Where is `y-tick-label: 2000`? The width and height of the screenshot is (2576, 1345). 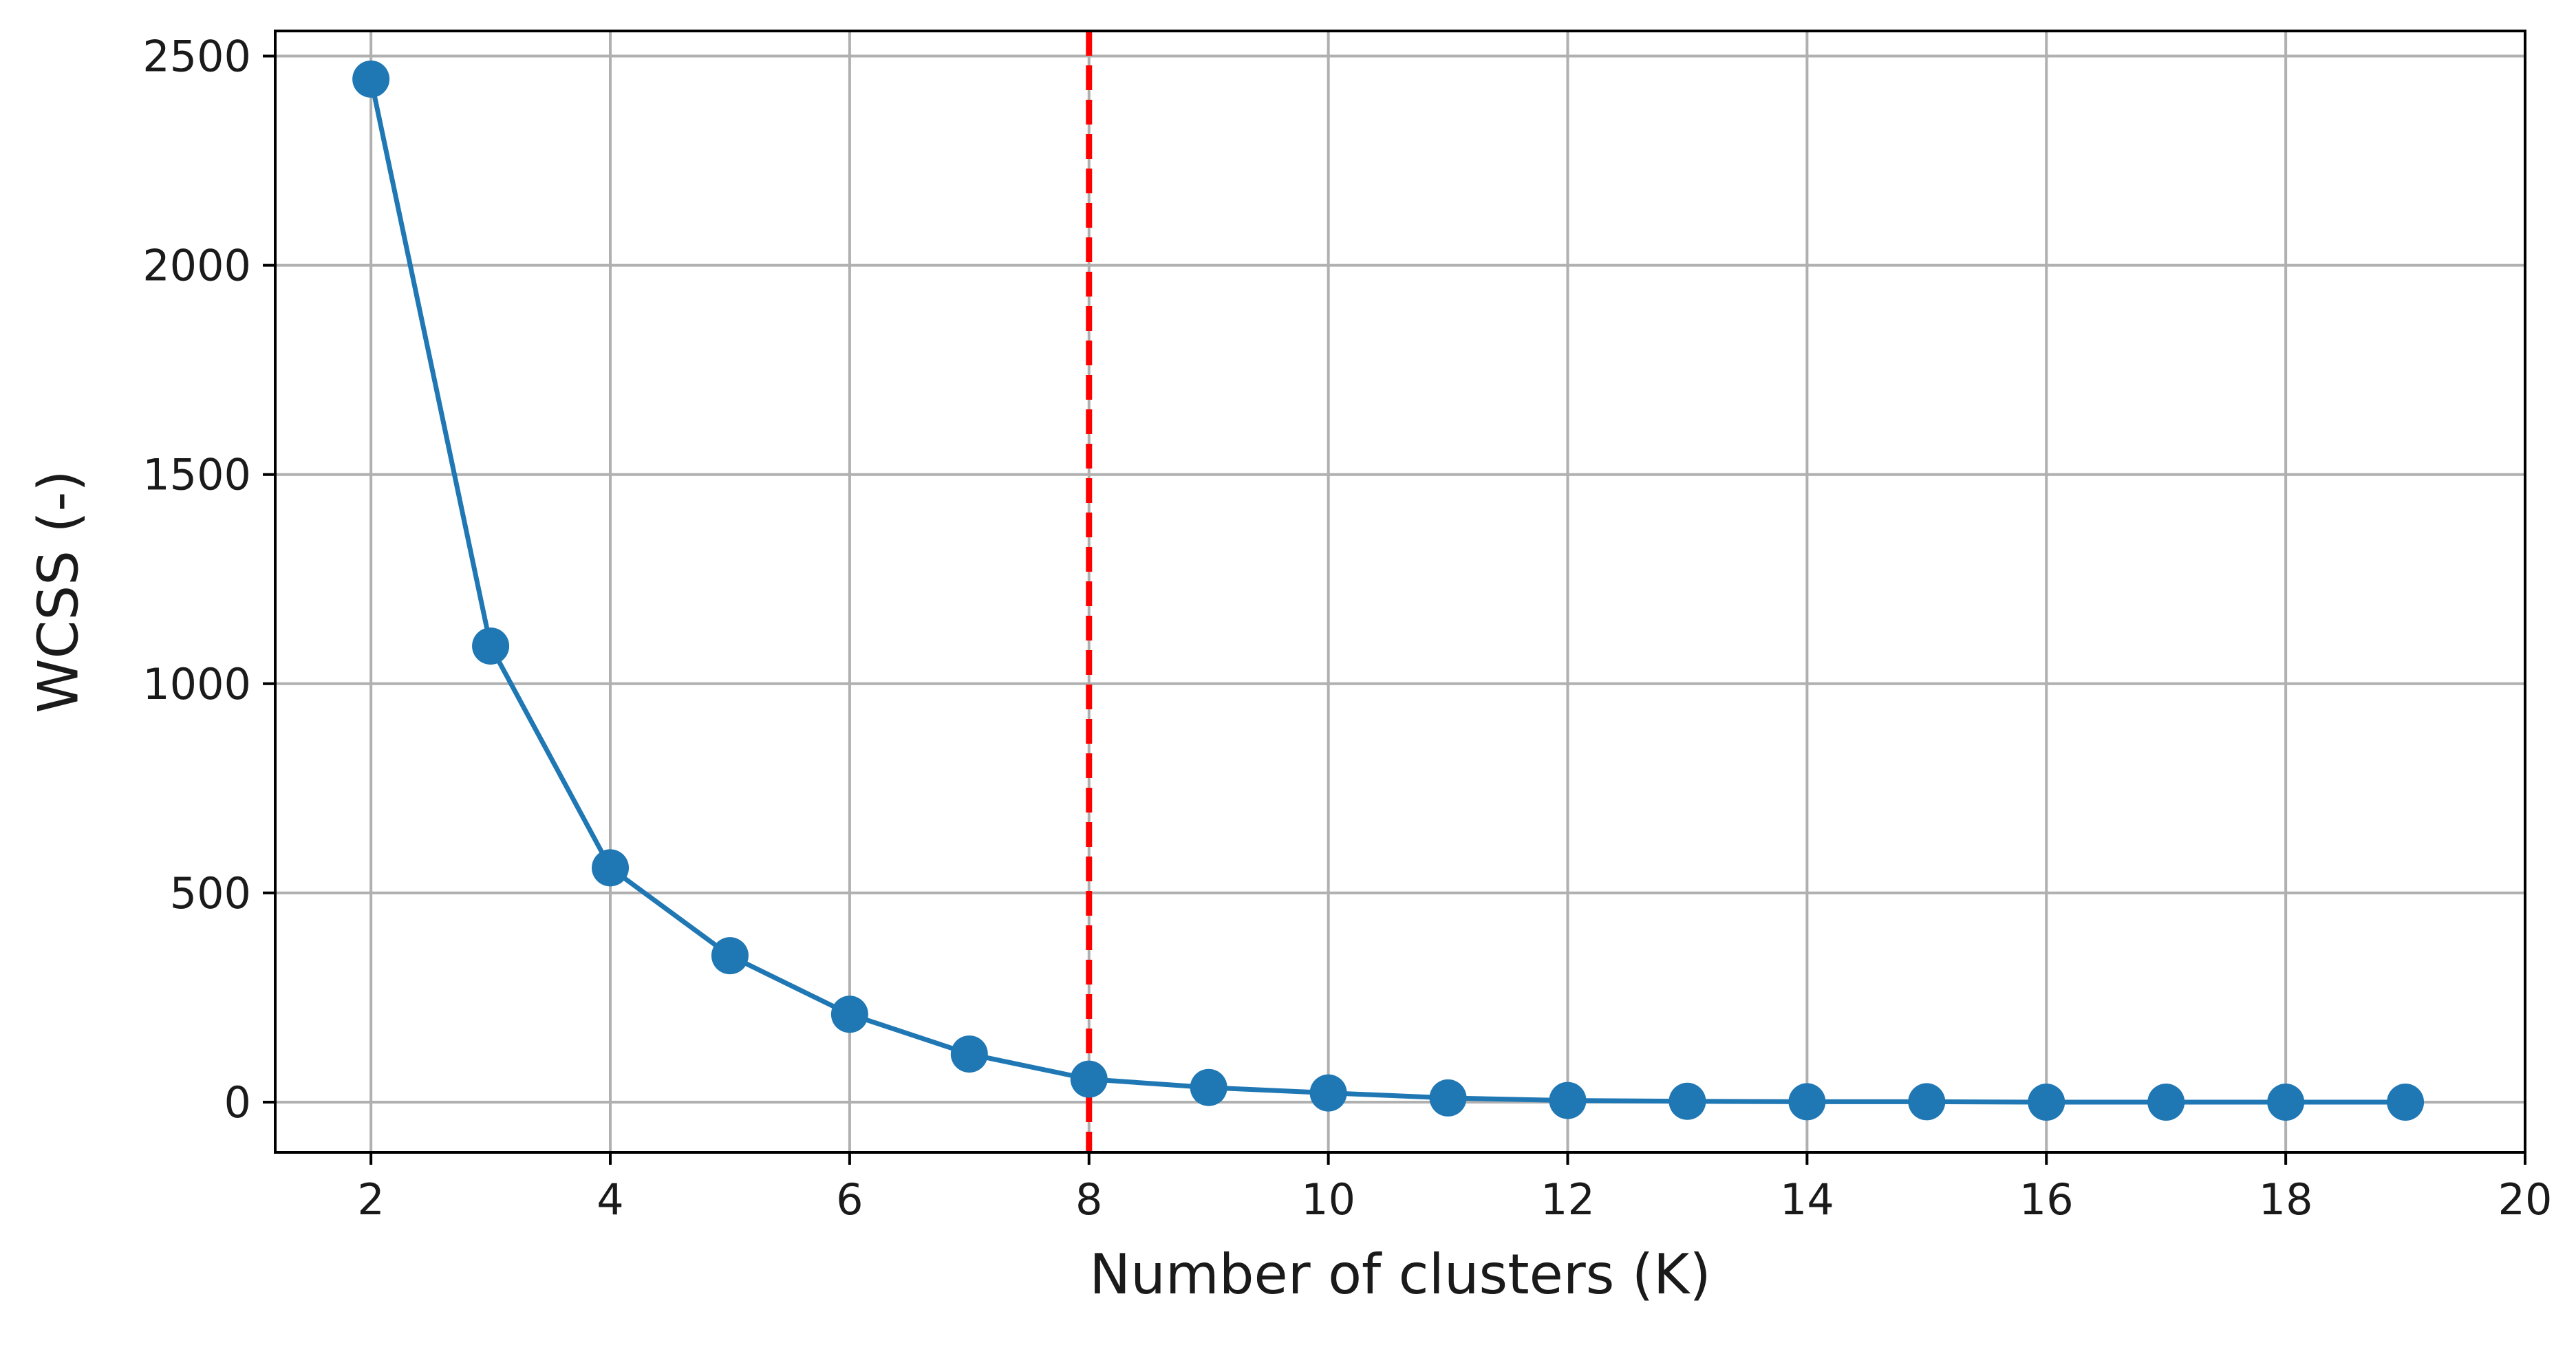 y-tick-label: 2000 is located at coordinates (196, 266).